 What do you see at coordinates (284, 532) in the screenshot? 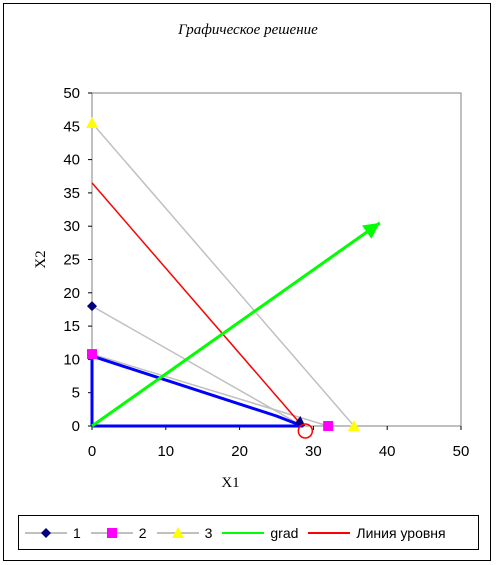
I see `legend-label-grad: grad` at bounding box center [284, 532].